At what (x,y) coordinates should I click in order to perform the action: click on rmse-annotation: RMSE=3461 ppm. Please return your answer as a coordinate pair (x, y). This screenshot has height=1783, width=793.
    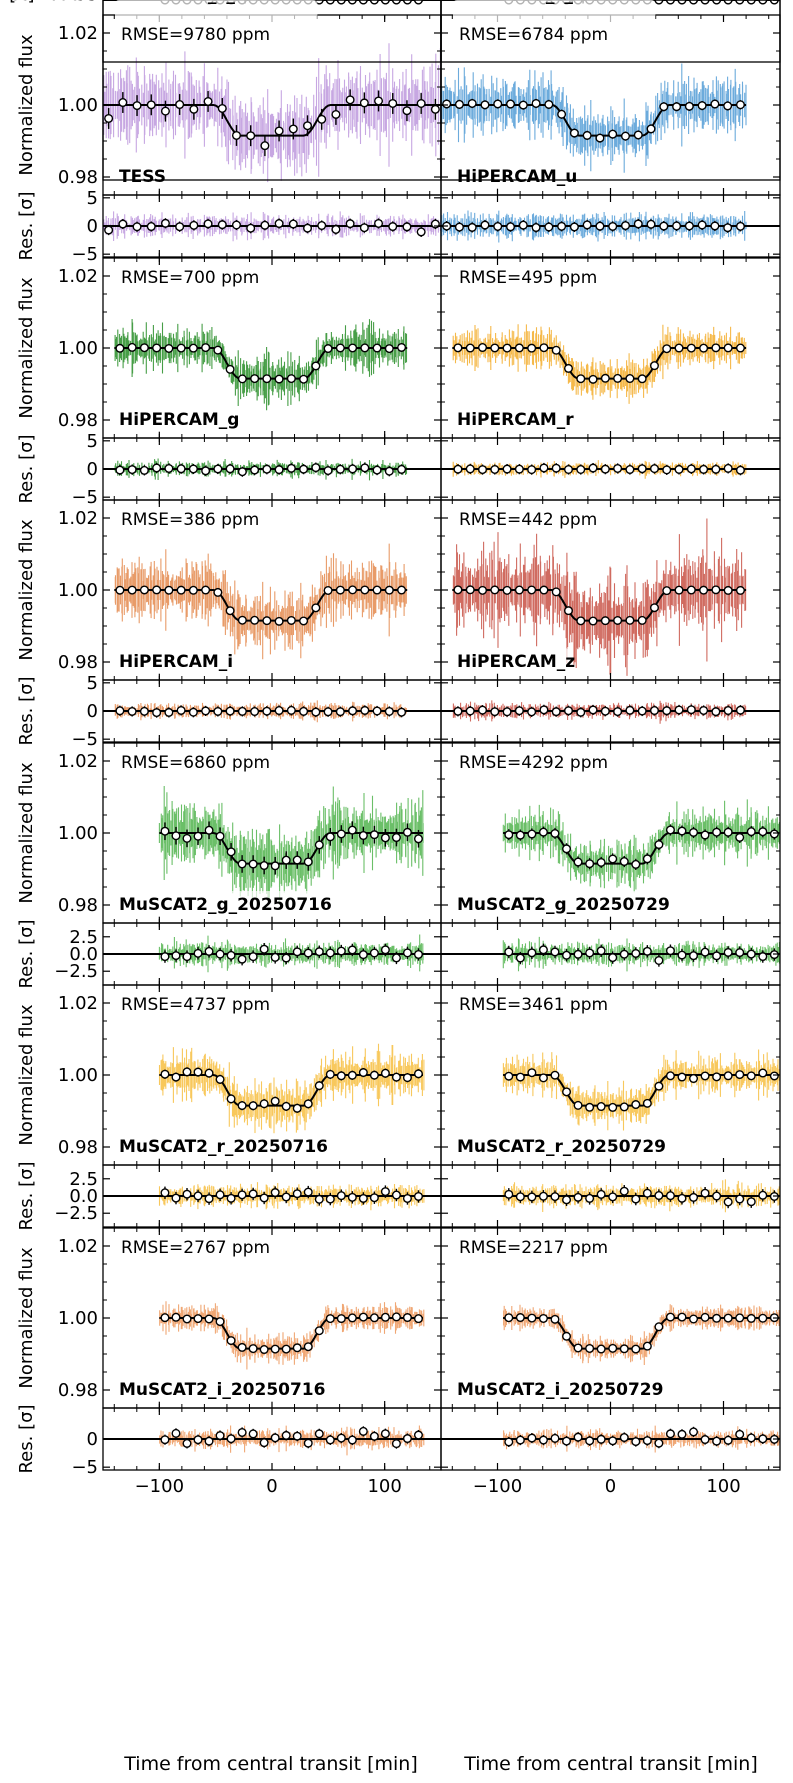
    Looking at the image, I should click on (533, 1005).